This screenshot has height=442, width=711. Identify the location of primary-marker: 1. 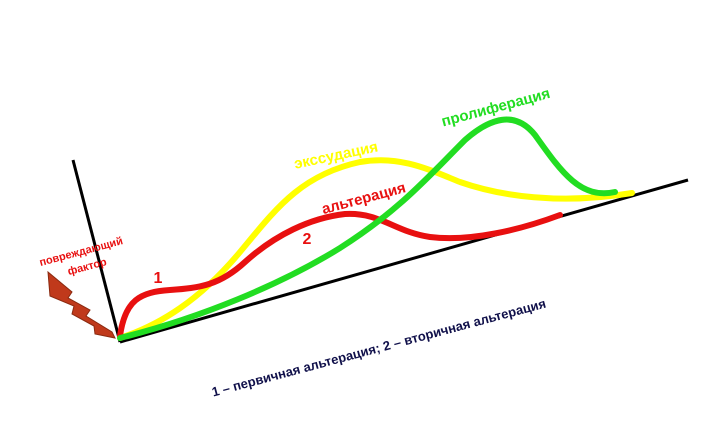
(158, 278).